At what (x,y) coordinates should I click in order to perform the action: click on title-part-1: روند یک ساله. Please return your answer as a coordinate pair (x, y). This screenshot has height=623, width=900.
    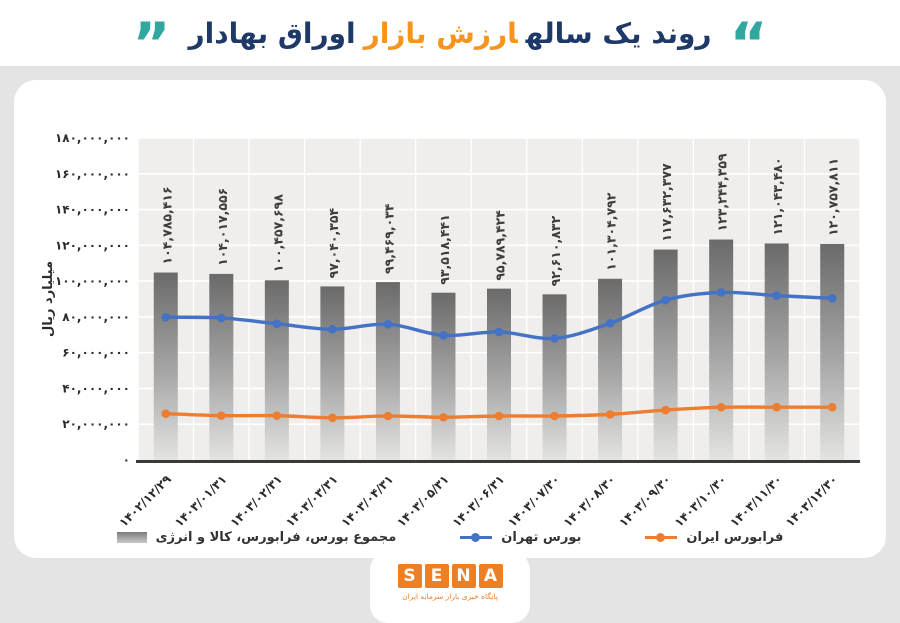
    Looking at the image, I should click on (618, 33).